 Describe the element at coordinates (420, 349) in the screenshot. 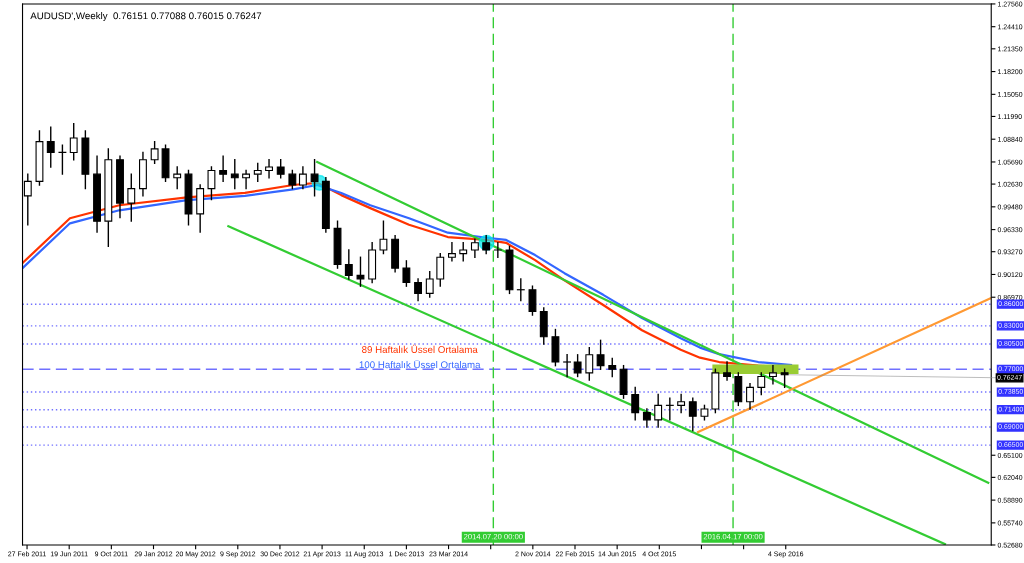

I see `text: 89 Haftalık Üssel Ortalama` at that location.